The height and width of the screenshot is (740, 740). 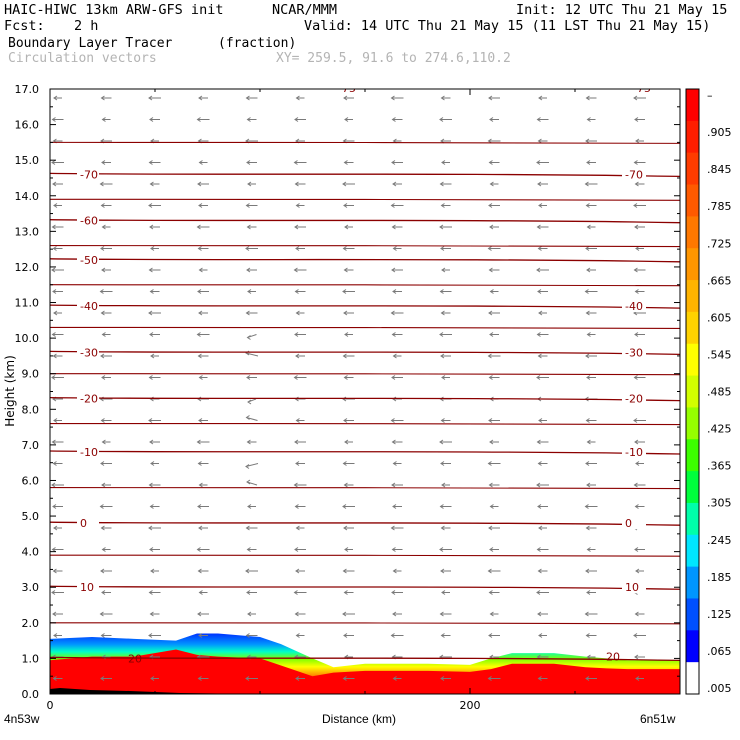 What do you see at coordinates (114, 10) in the screenshot?
I see `model-title: HAIC-HIWC 13km ARW-GFS init` at bounding box center [114, 10].